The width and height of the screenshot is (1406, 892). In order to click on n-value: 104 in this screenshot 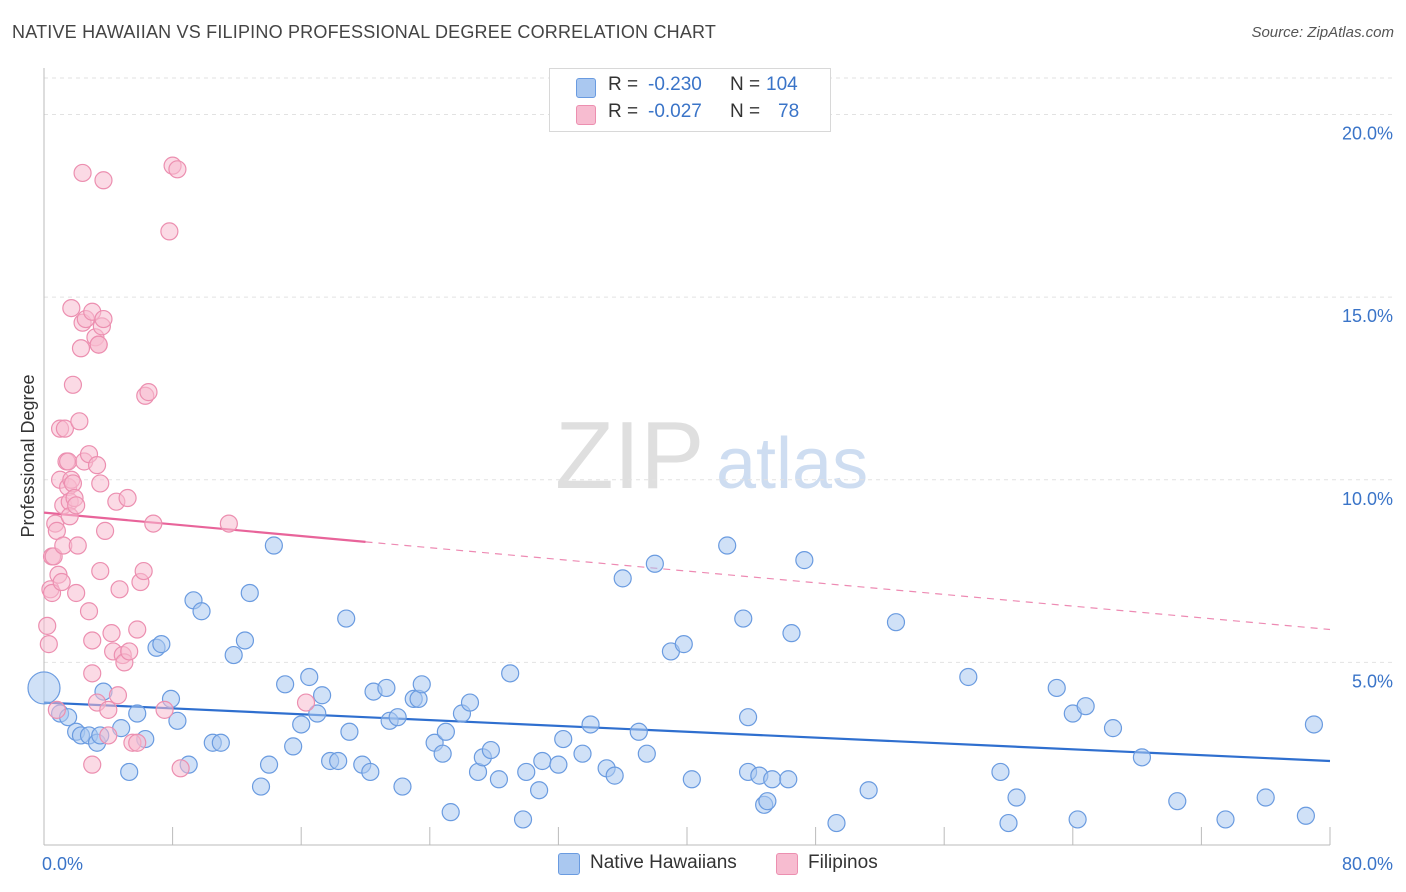, I will do `click(782, 84)`.